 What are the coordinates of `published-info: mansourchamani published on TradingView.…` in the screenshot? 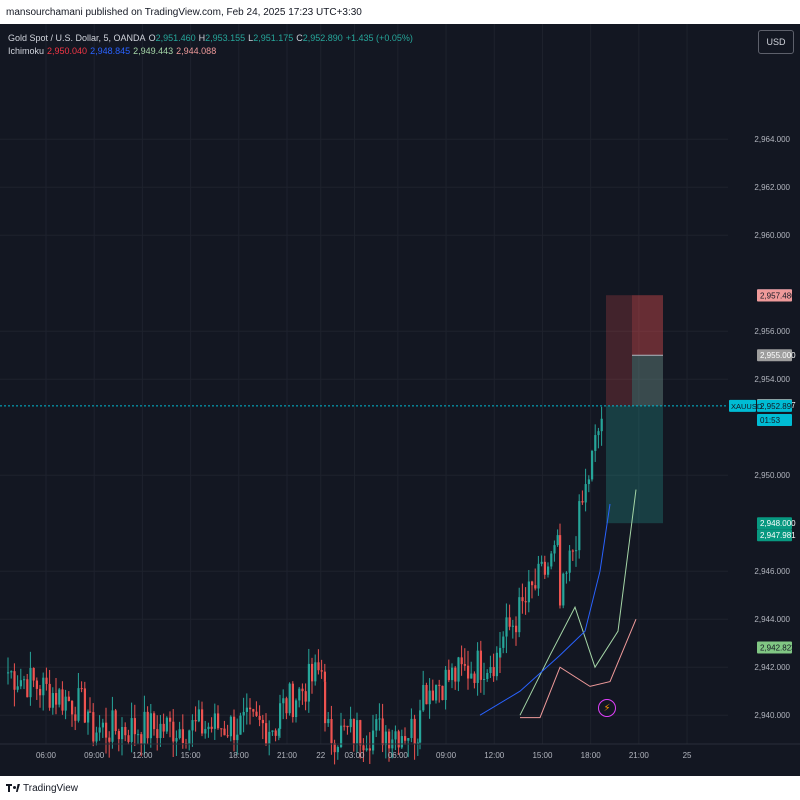 It's located at (184, 12).